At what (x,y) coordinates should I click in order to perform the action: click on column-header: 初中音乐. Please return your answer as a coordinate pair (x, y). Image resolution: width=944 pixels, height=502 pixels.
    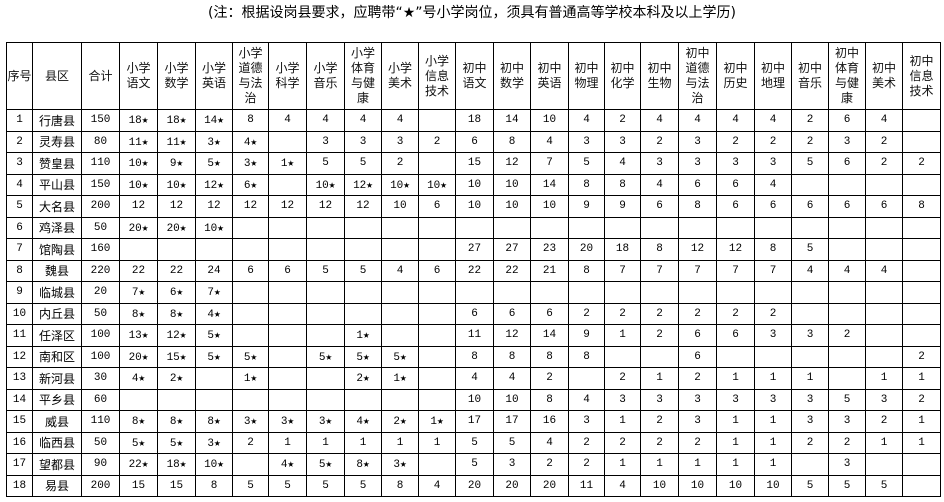
    Looking at the image, I should click on (810, 76).